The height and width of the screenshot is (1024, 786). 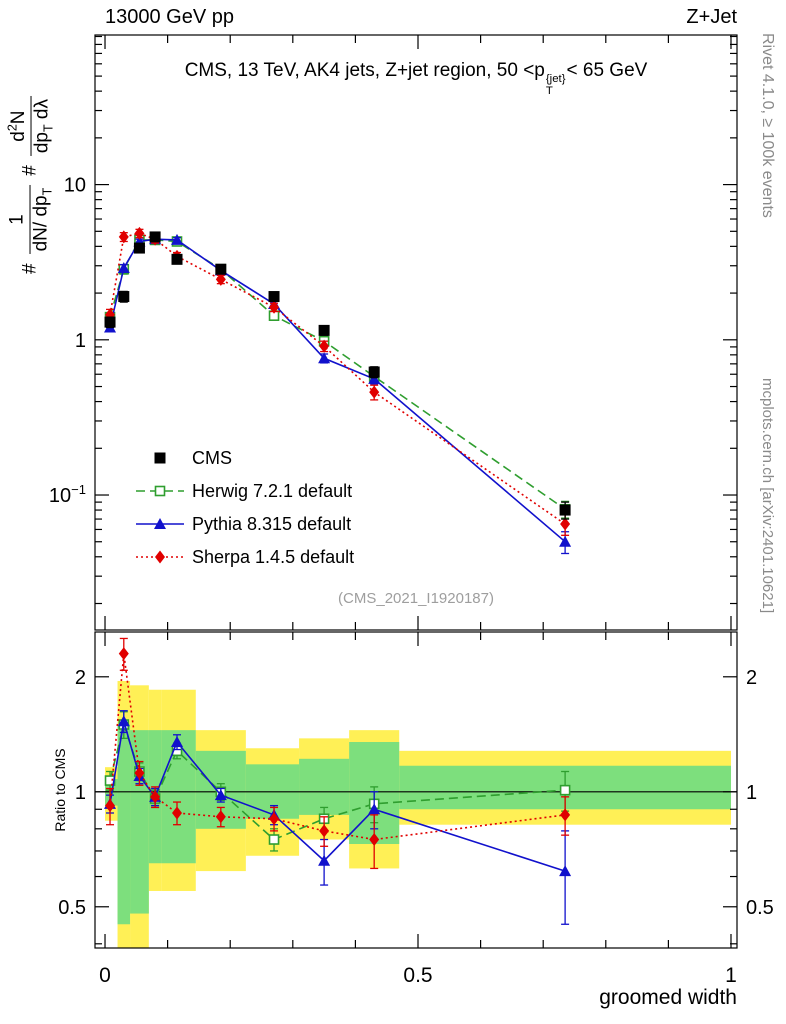 What do you see at coordinates (18, 136) in the screenshot?
I see `frac2-num-pre: d` at bounding box center [18, 136].